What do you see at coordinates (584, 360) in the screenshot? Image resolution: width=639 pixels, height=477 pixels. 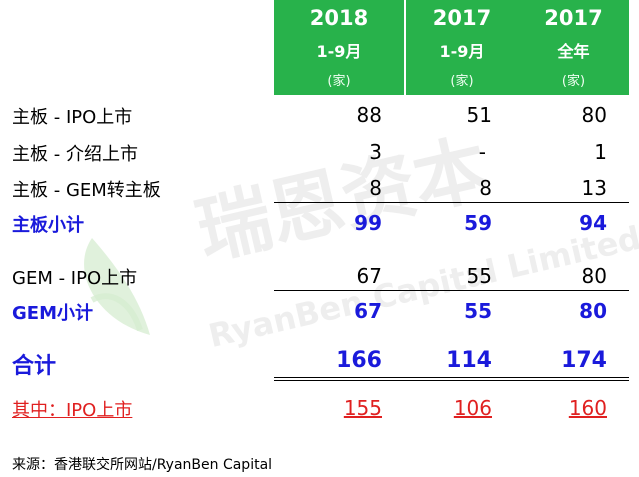 I see `cell-value: 174` at bounding box center [584, 360].